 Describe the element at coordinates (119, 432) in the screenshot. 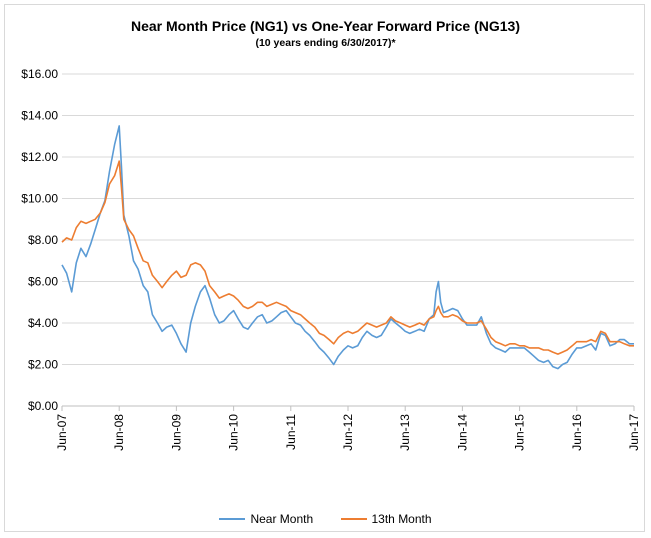

I see `x-tick-label: Jun-08` at that location.